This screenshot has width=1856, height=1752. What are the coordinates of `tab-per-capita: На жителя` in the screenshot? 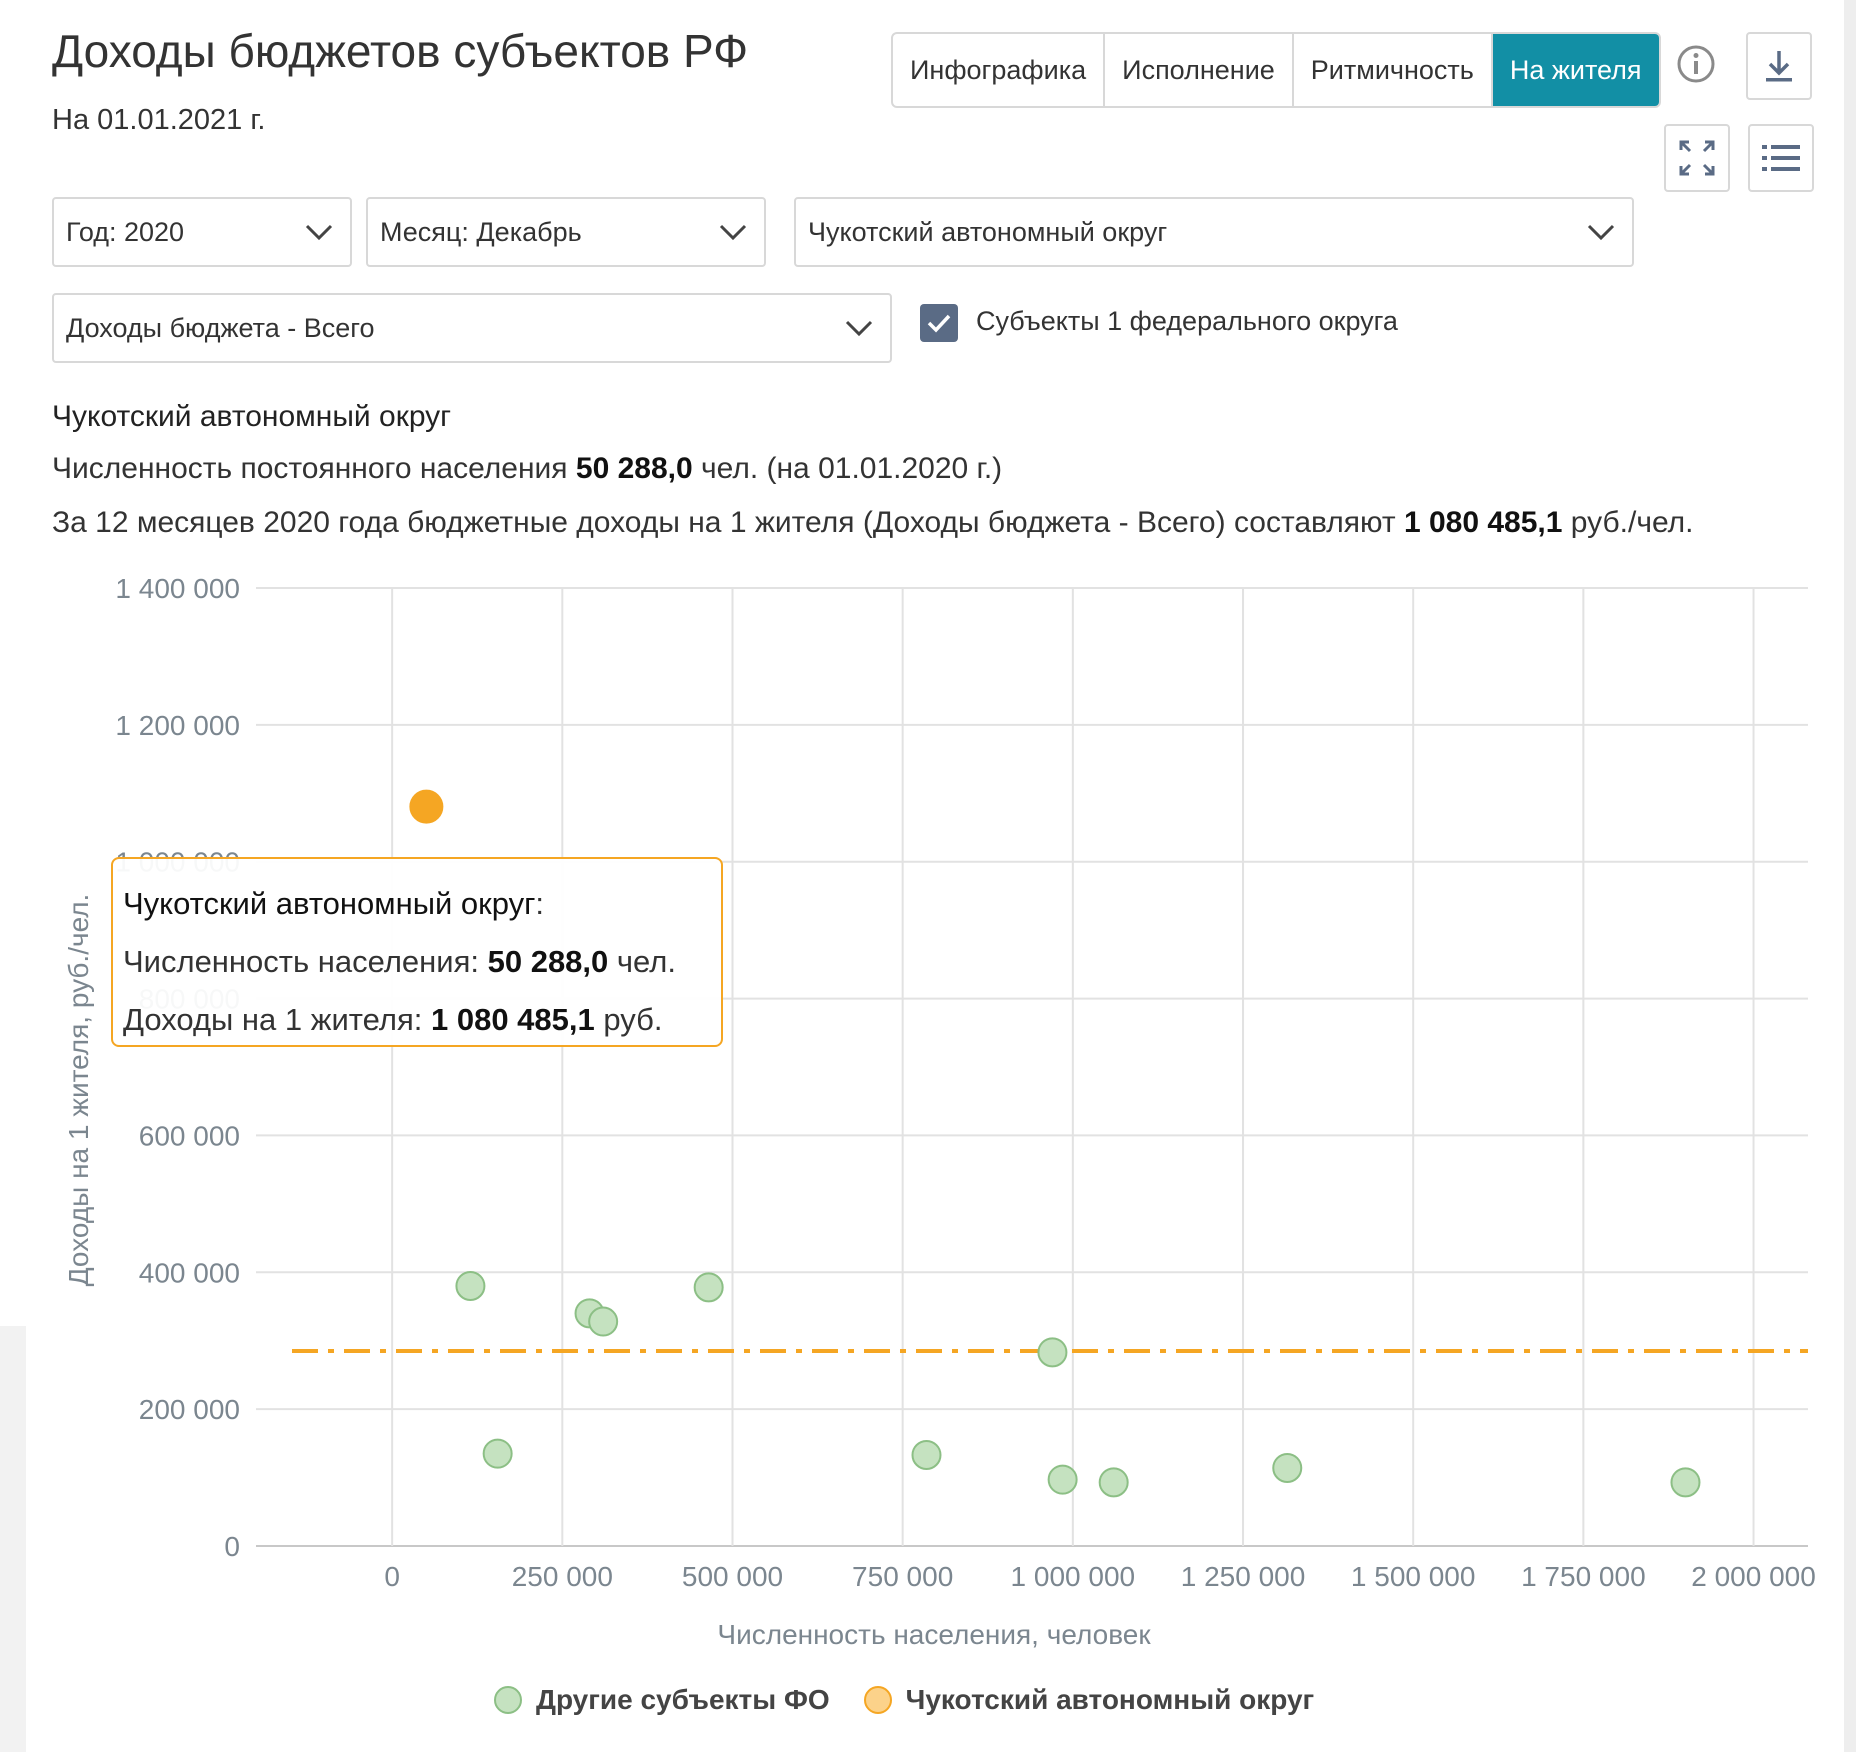 It's located at (1575, 70).